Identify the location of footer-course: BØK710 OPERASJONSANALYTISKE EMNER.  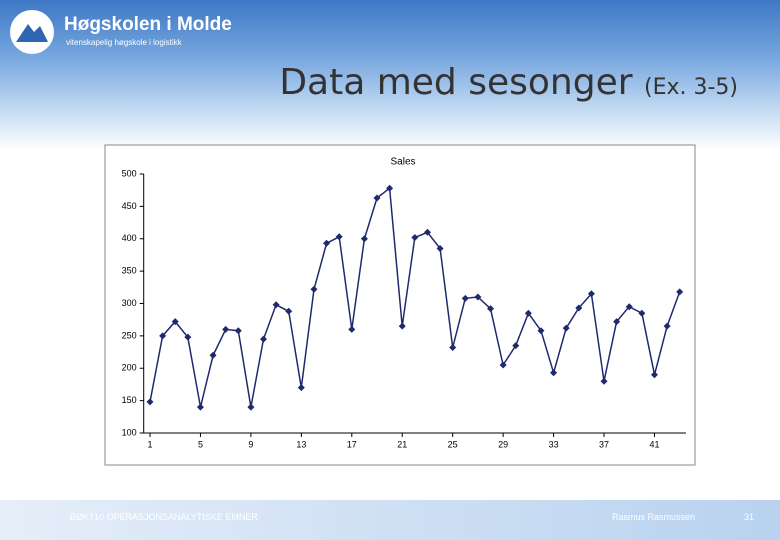
(164, 517).